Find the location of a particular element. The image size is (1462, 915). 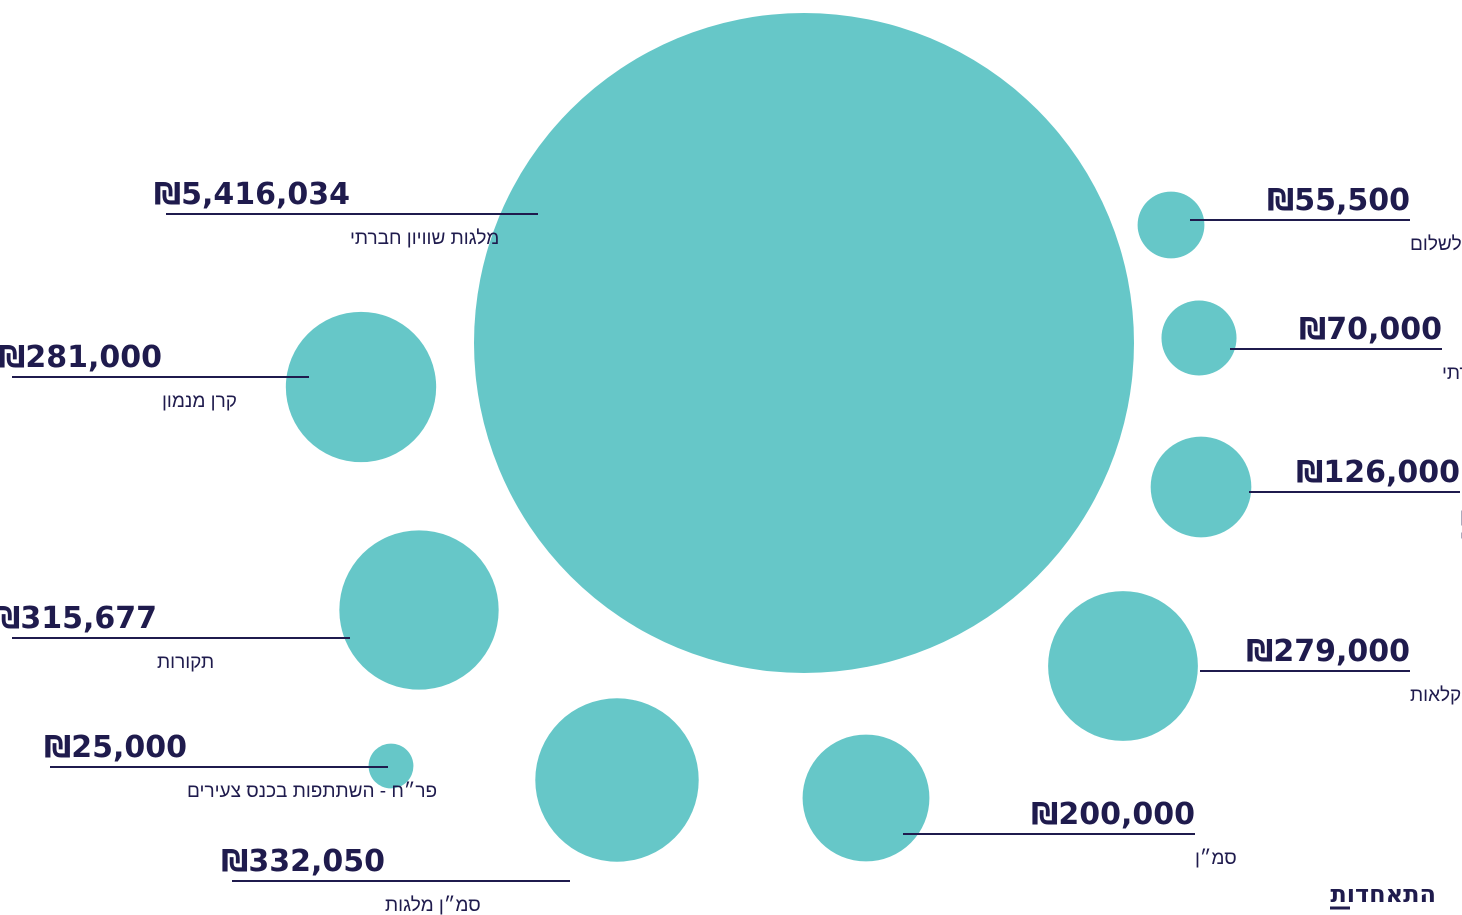

category-label-peres: מרכז פרס לשלום is located at coordinates (1436, 244).